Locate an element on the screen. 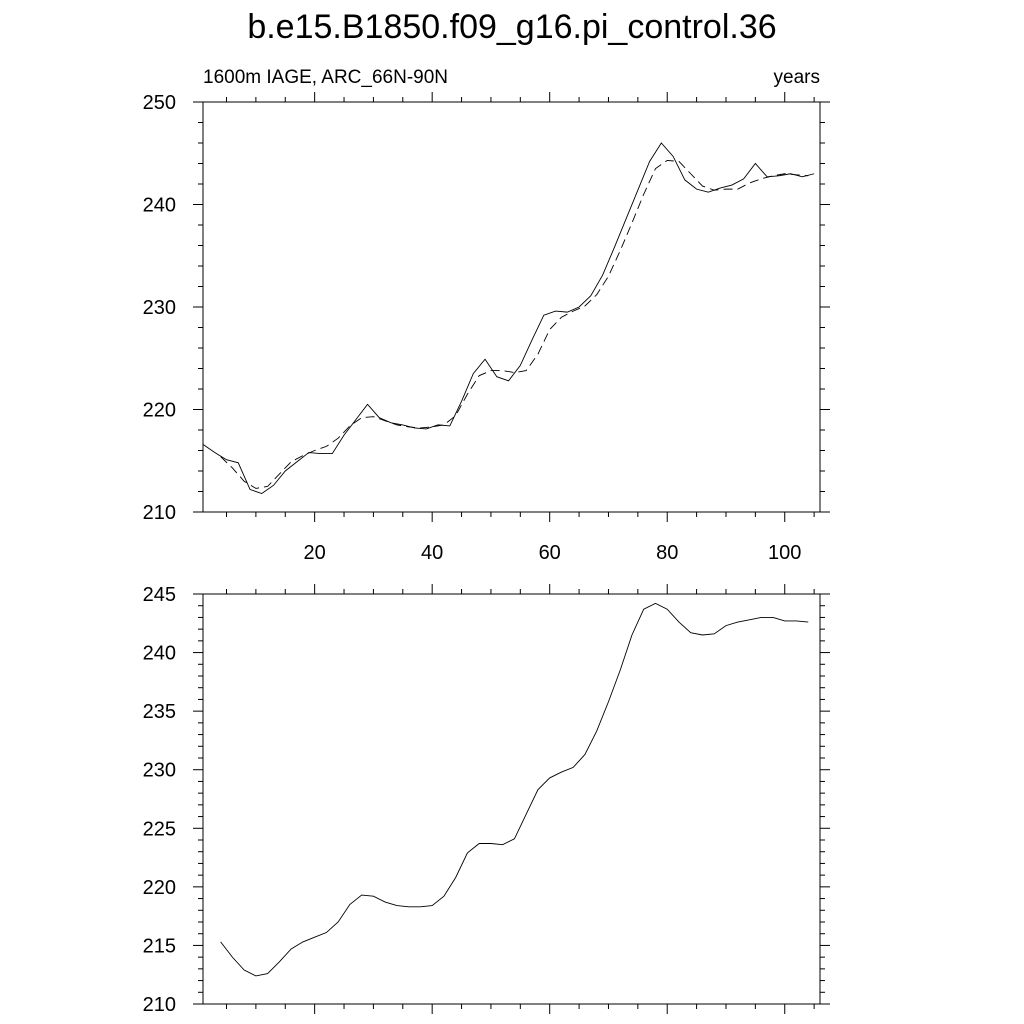 The width and height of the screenshot is (1024, 1024). bottom-panel-y-tick-label: 225 is located at coordinates (159, 829).